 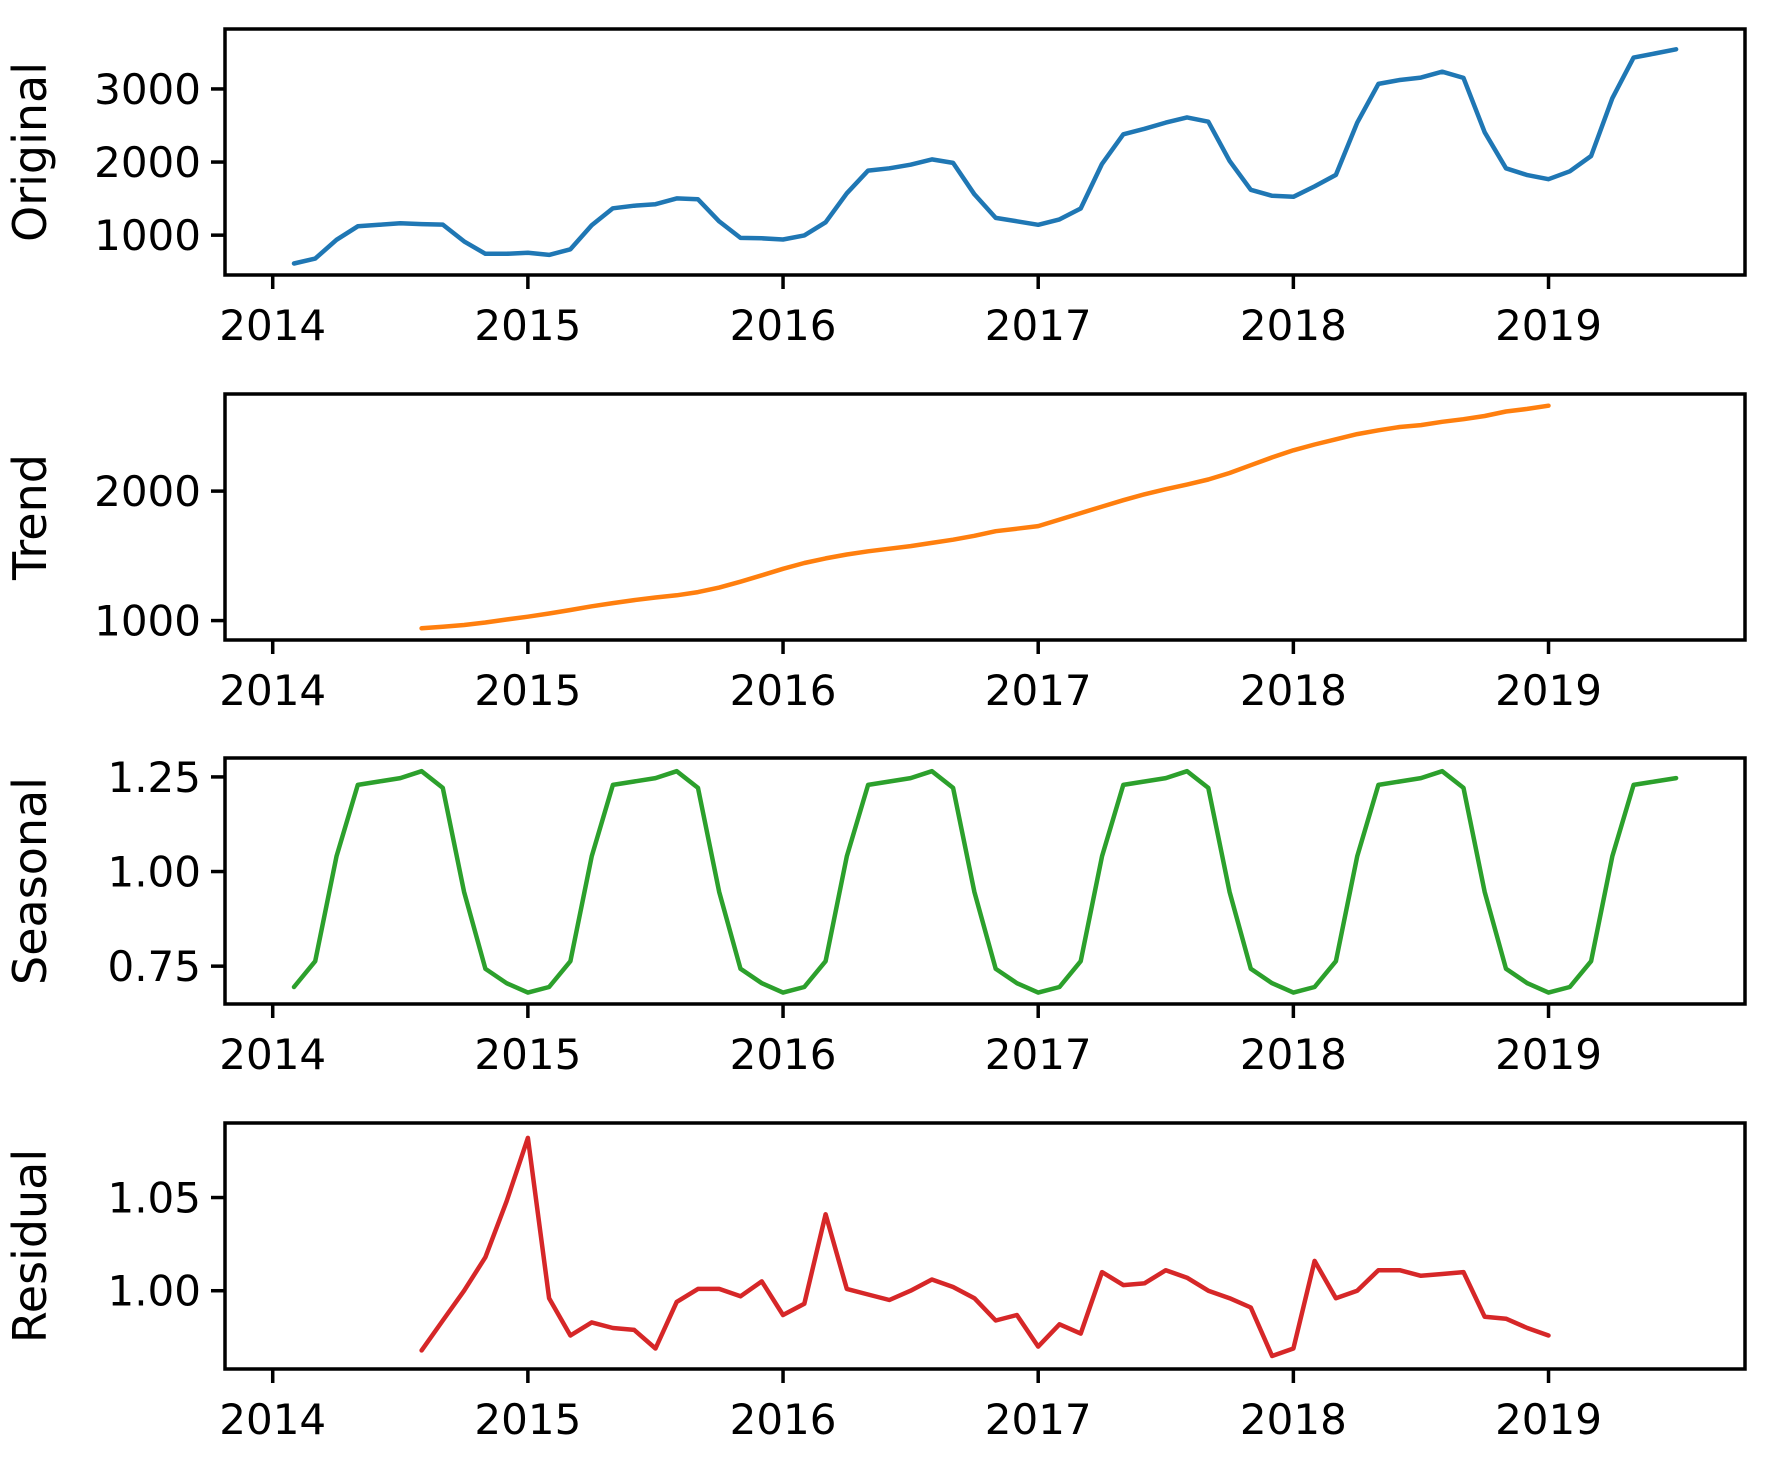 What do you see at coordinates (1038, 690) in the screenshot?
I see `trend-x-tick-label: 2017` at bounding box center [1038, 690].